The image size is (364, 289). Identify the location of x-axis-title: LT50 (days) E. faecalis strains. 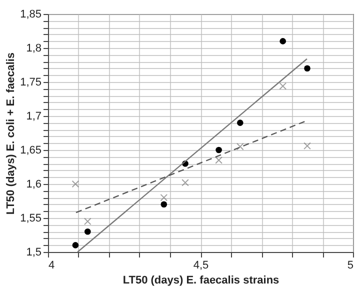
(201, 280).